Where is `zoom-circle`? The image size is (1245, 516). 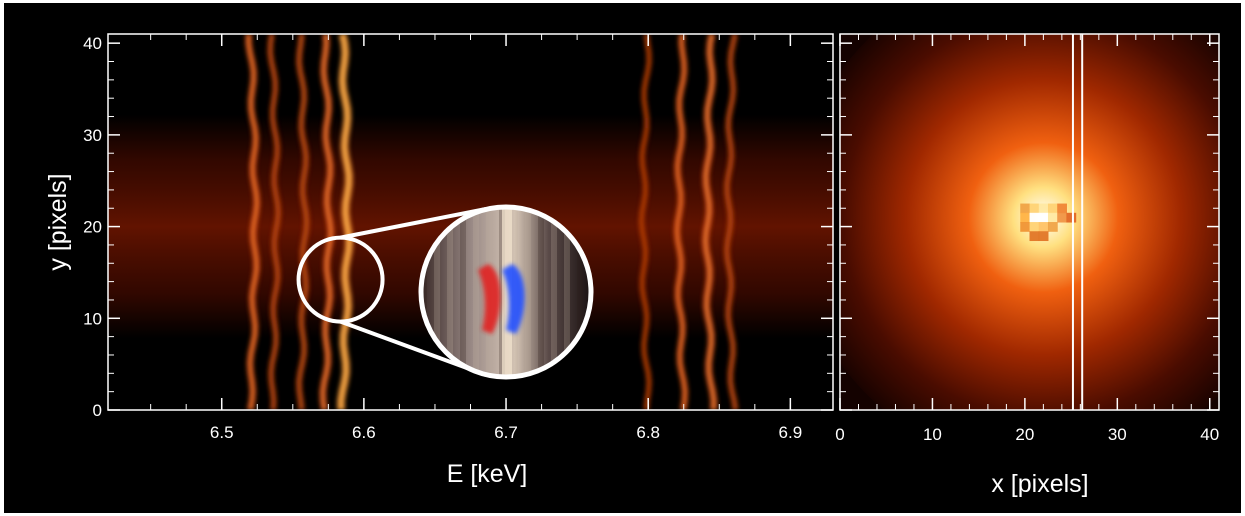
zoom-circle is located at coordinates (506, 292).